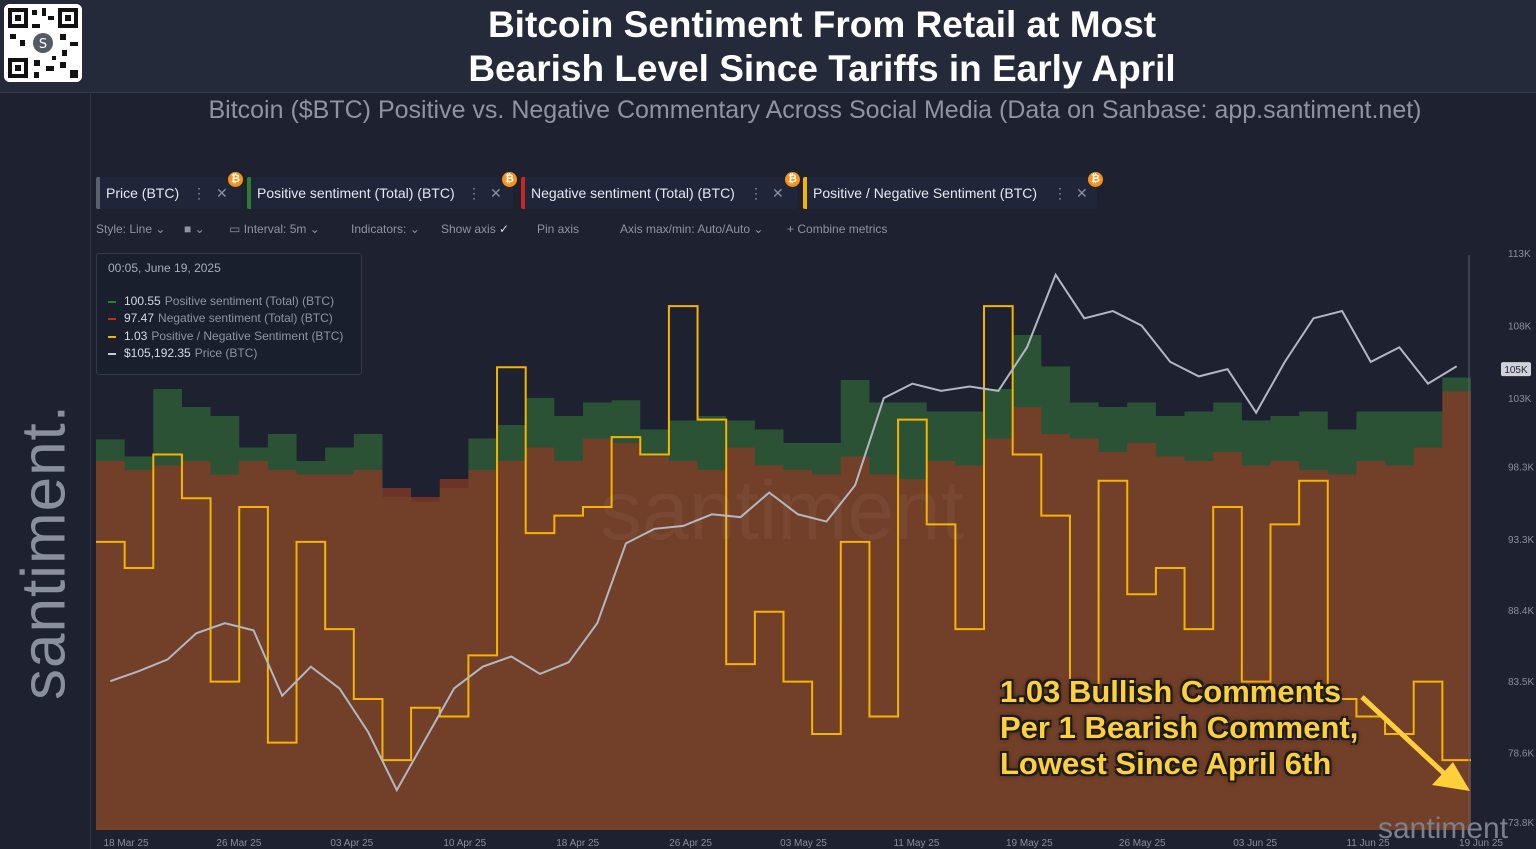 This screenshot has height=849, width=1536. I want to click on callout-line-1: 1.03 Bullish Comments, so click(1171, 691).